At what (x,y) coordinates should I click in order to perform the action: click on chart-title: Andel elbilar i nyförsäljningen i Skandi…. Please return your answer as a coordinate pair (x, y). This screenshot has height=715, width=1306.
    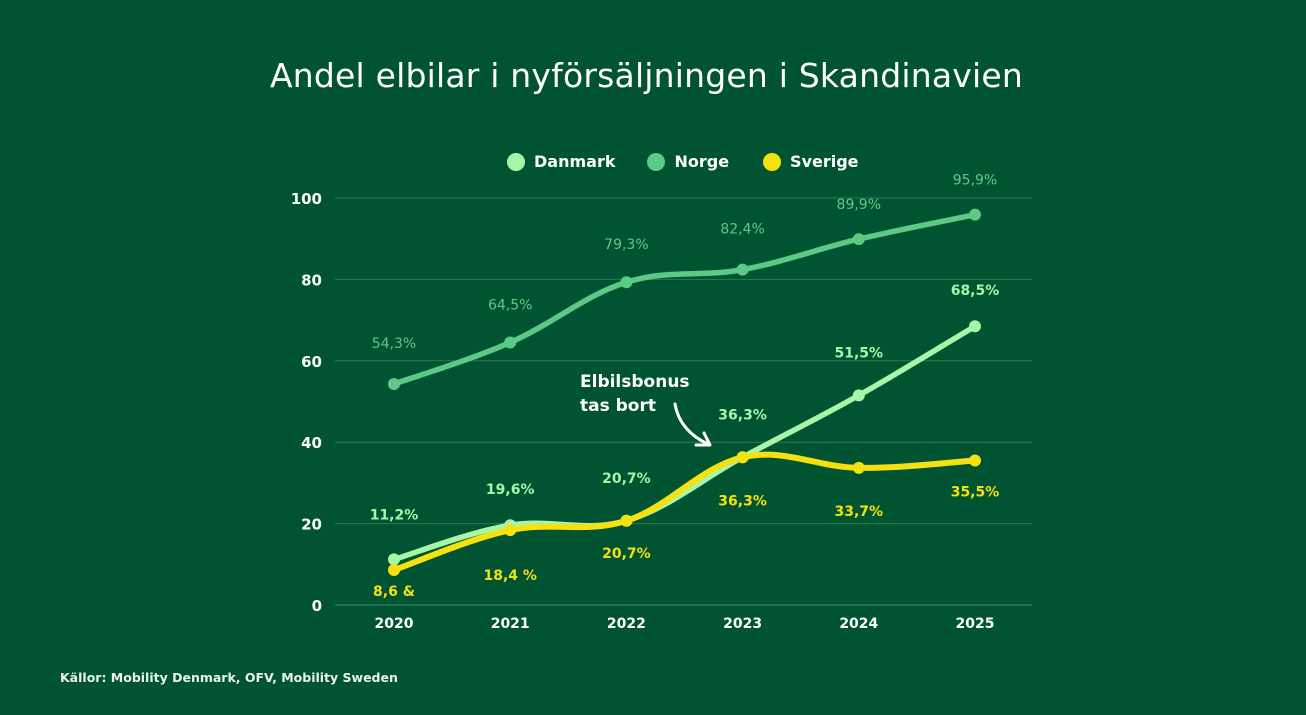
    Looking at the image, I should click on (646, 75).